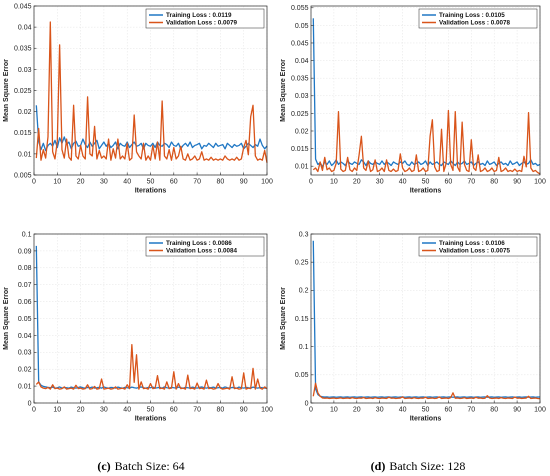 The width and height of the screenshot is (550, 476). Describe the element at coordinates (25, 28) in the screenshot. I see `y-tick-label: 0.04` at that location.